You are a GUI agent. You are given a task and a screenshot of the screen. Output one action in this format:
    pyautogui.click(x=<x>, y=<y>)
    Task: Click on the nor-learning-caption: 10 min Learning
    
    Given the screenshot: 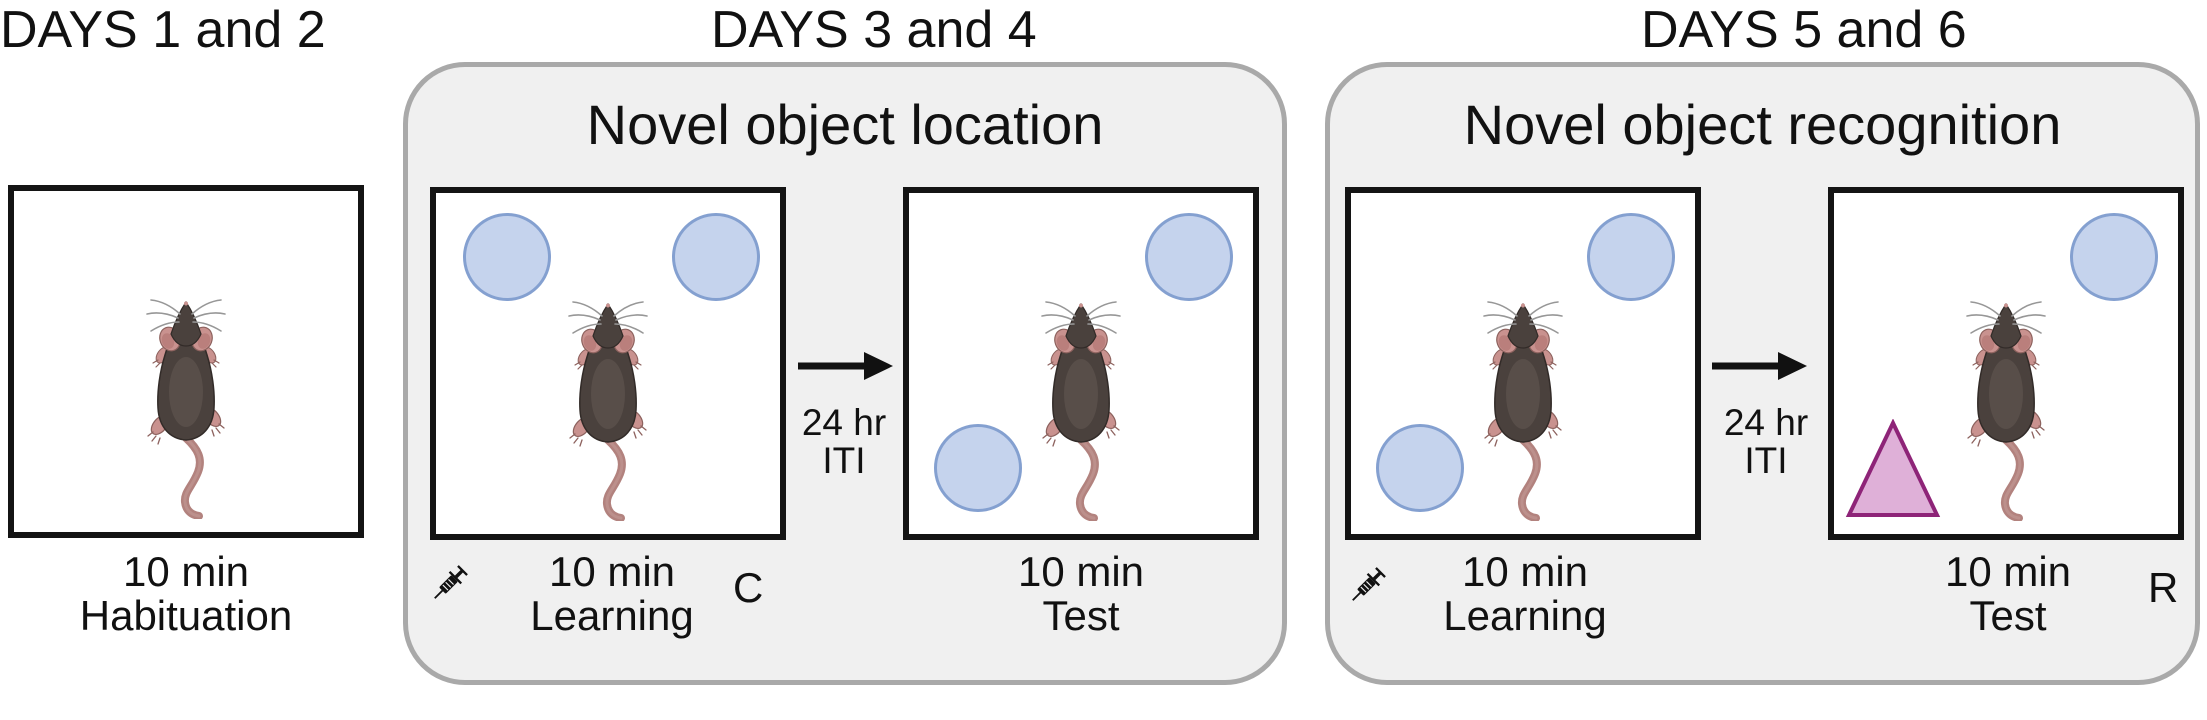 What is the action you would take?
    pyautogui.click(x=1525, y=594)
    